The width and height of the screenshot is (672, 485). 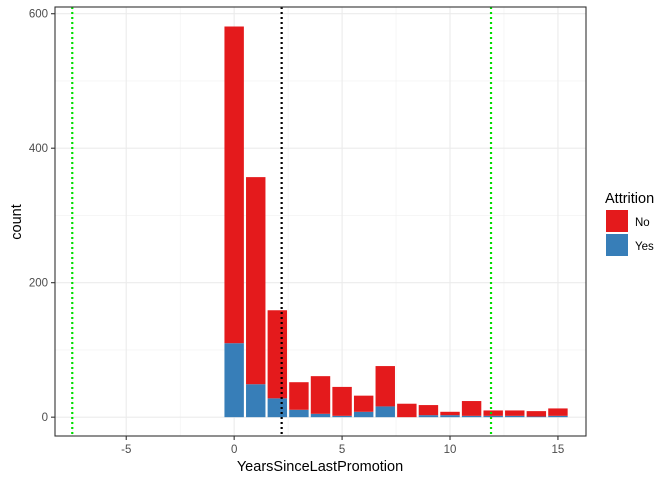 What do you see at coordinates (234, 450) in the screenshot?
I see `x-tick-label: 0` at bounding box center [234, 450].